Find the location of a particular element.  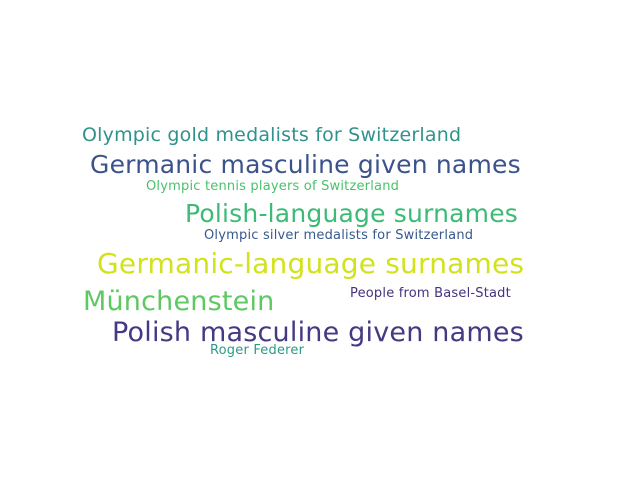

word: Polish masculine given names is located at coordinates (318, 332).